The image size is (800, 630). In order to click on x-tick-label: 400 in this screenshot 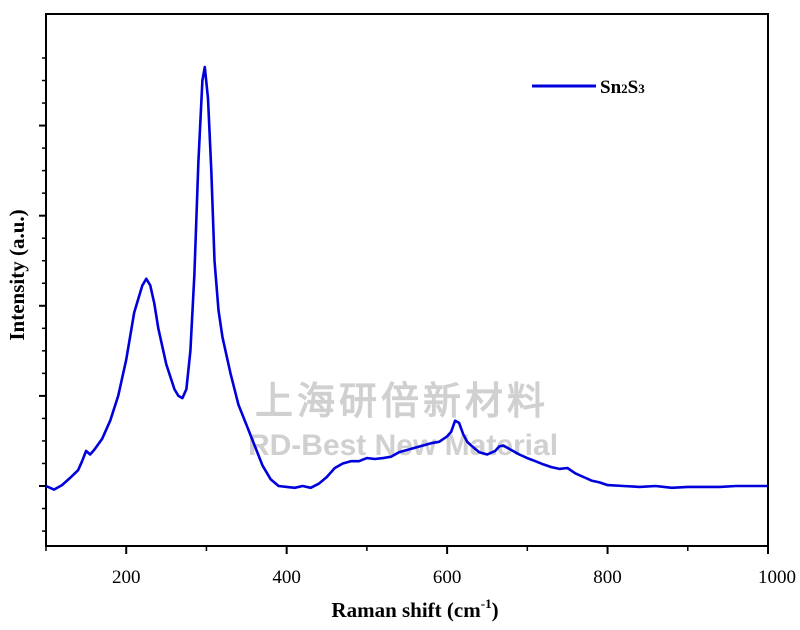, I will do `click(286, 577)`.